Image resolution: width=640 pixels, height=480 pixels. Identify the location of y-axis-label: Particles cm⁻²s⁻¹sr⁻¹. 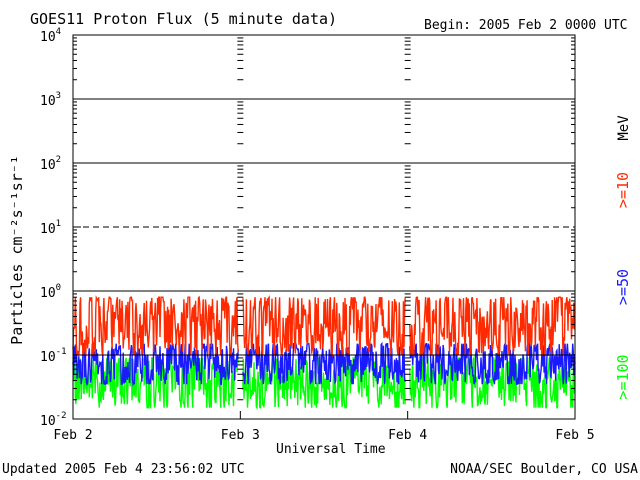
(17, 250).